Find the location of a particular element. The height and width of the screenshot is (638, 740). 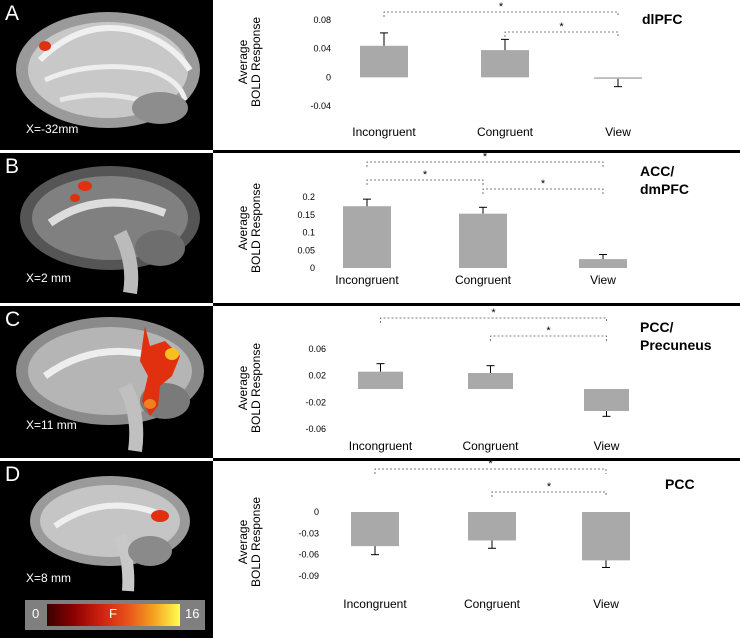

region-label-a-line-1: dlPFC is located at coordinates (662, 19).